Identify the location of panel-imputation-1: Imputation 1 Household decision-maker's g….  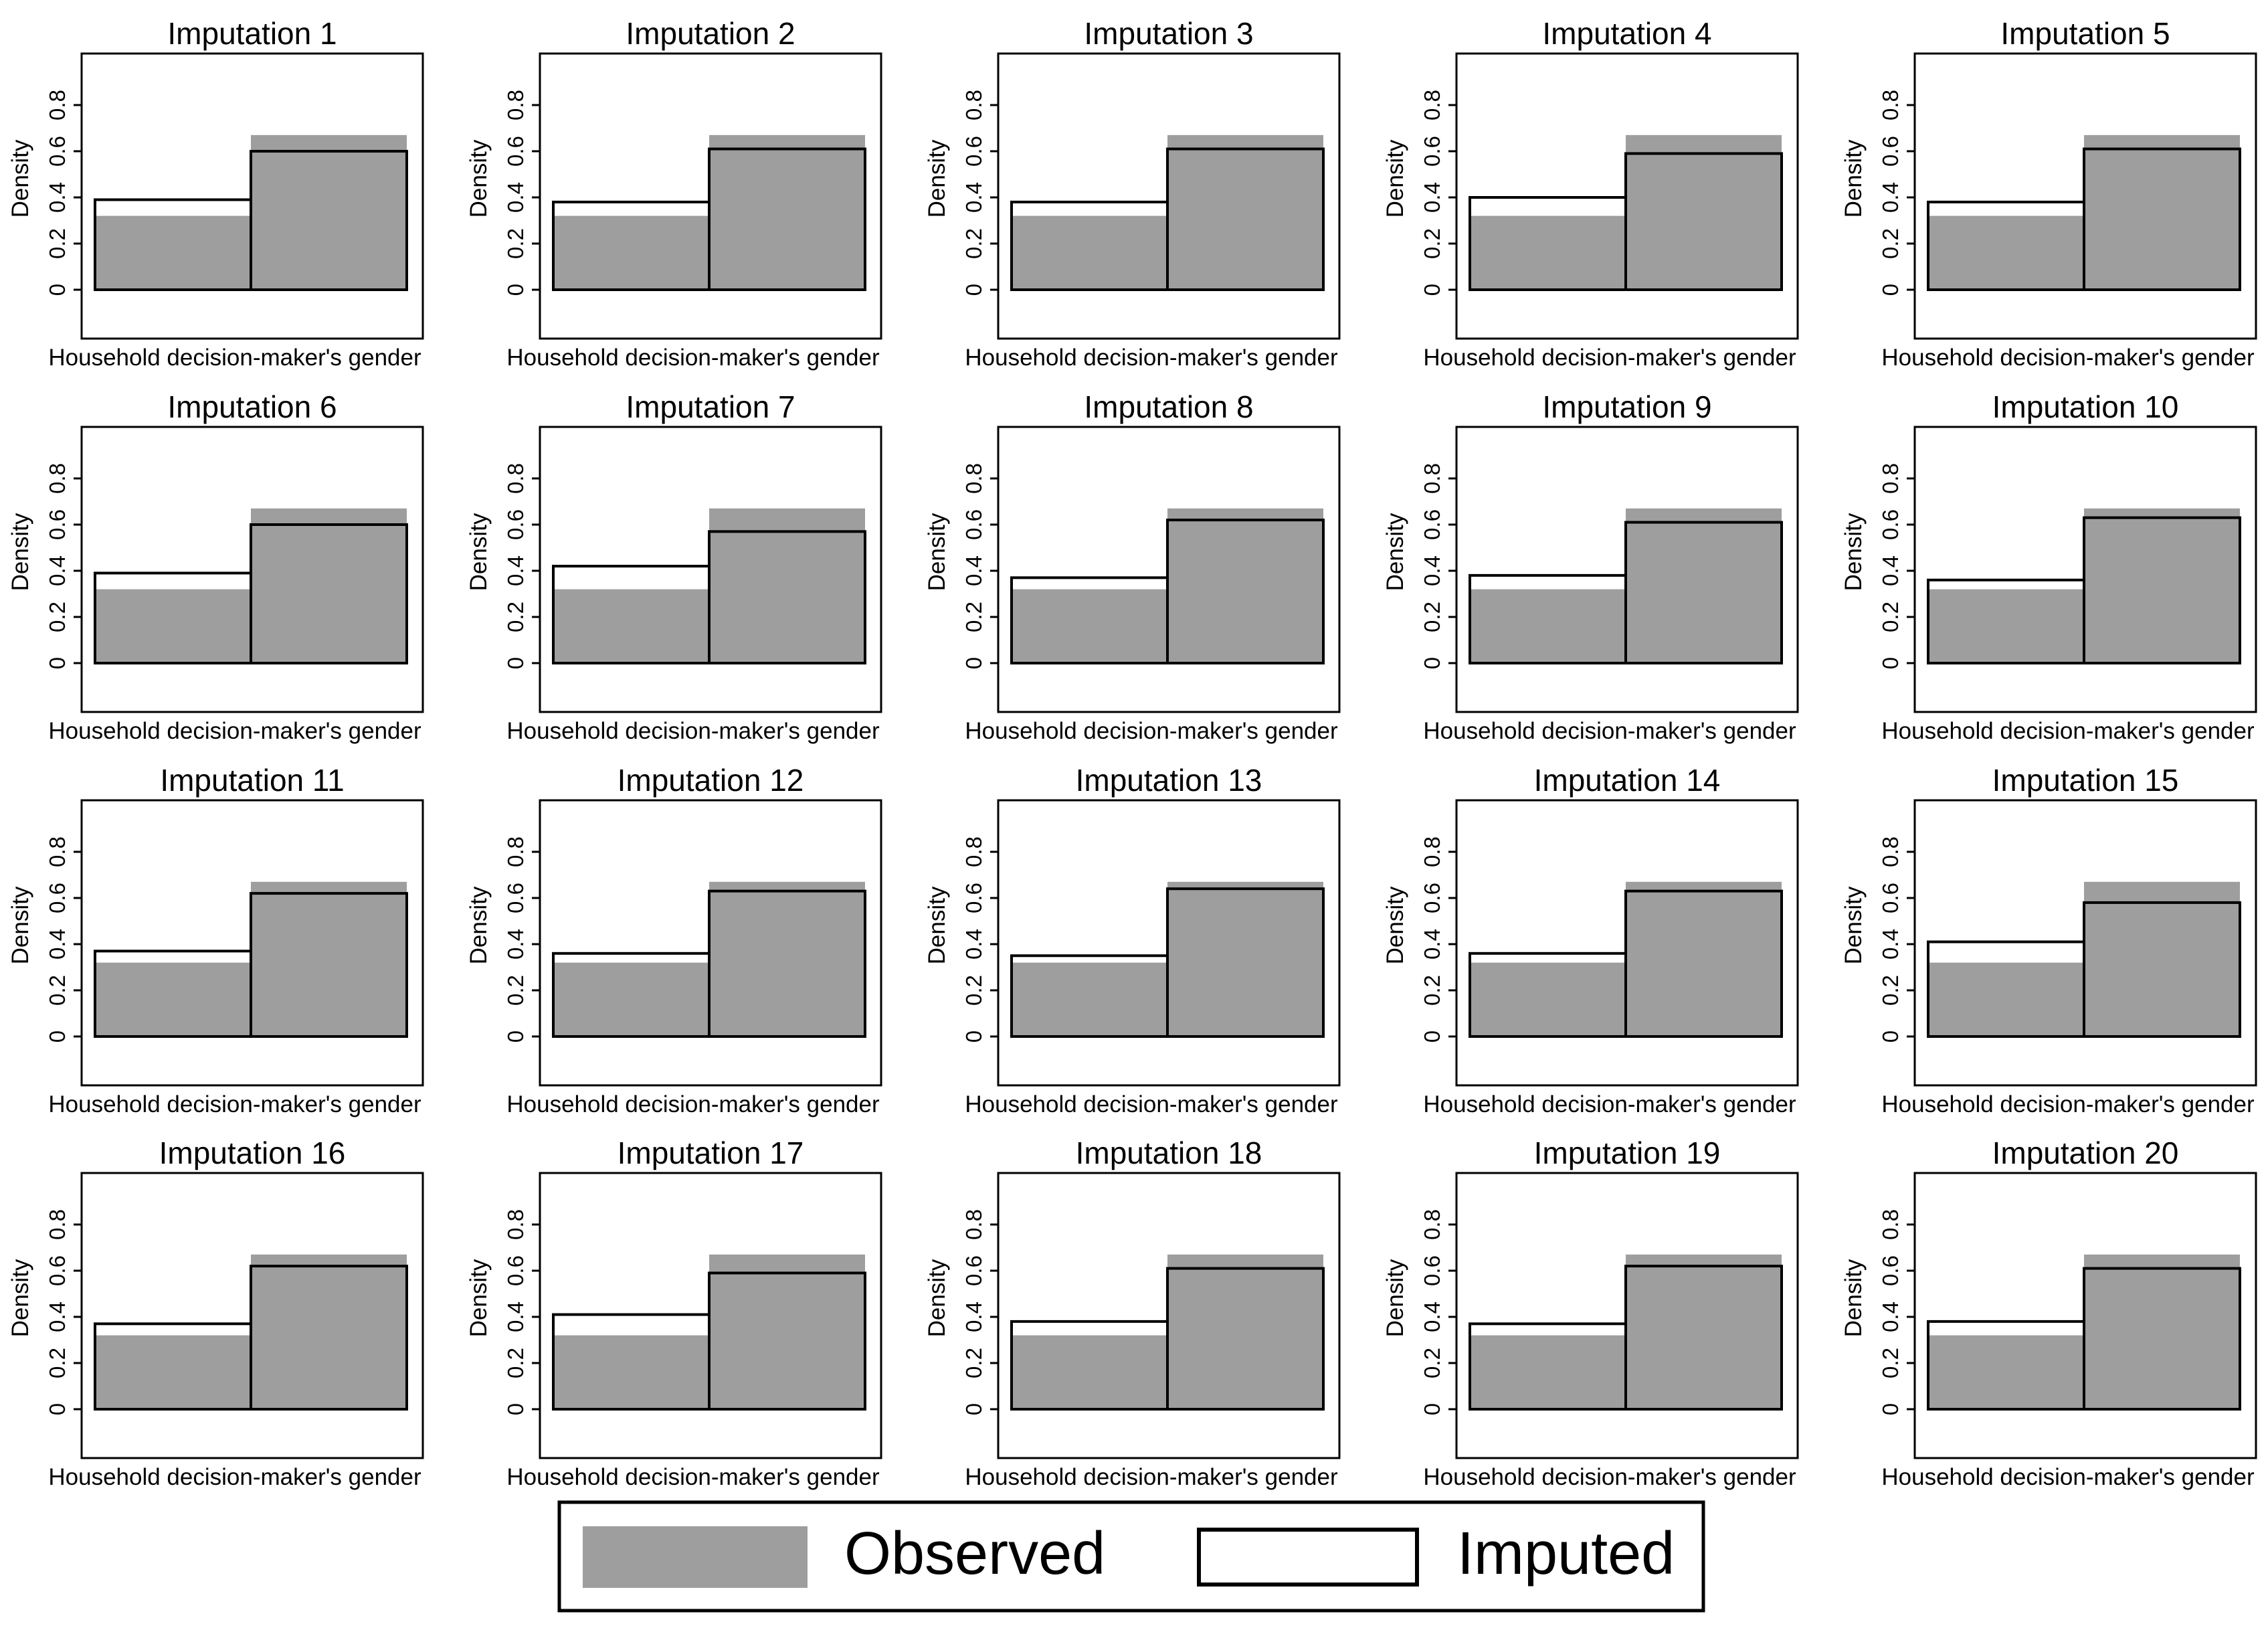
(215, 193).